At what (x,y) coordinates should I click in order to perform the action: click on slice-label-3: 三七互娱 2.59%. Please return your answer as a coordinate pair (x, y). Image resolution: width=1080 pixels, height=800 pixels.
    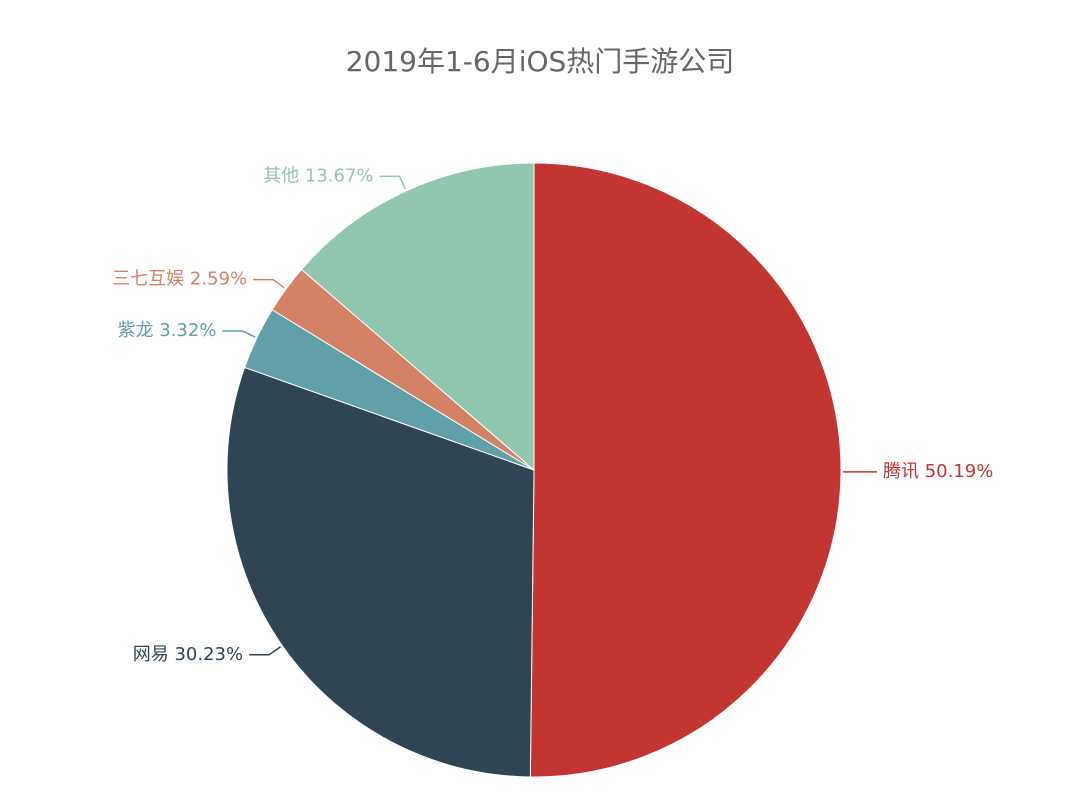
    Looking at the image, I should click on (179, 279).